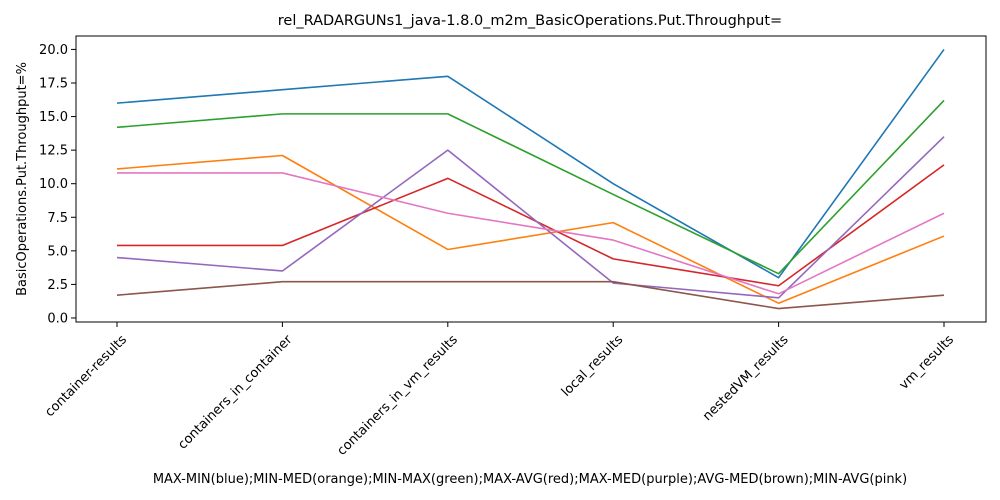 The image size is (1000, 500). Describe the element at coordinates (746, 378) in the screenshot. I see `x-tick-label: nestedVM_results` at that location.